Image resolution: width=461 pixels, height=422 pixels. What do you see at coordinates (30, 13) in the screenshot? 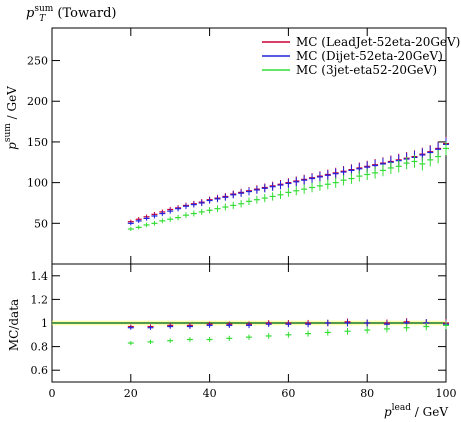
I see `title-p: p` at bounding box center [30, 13].